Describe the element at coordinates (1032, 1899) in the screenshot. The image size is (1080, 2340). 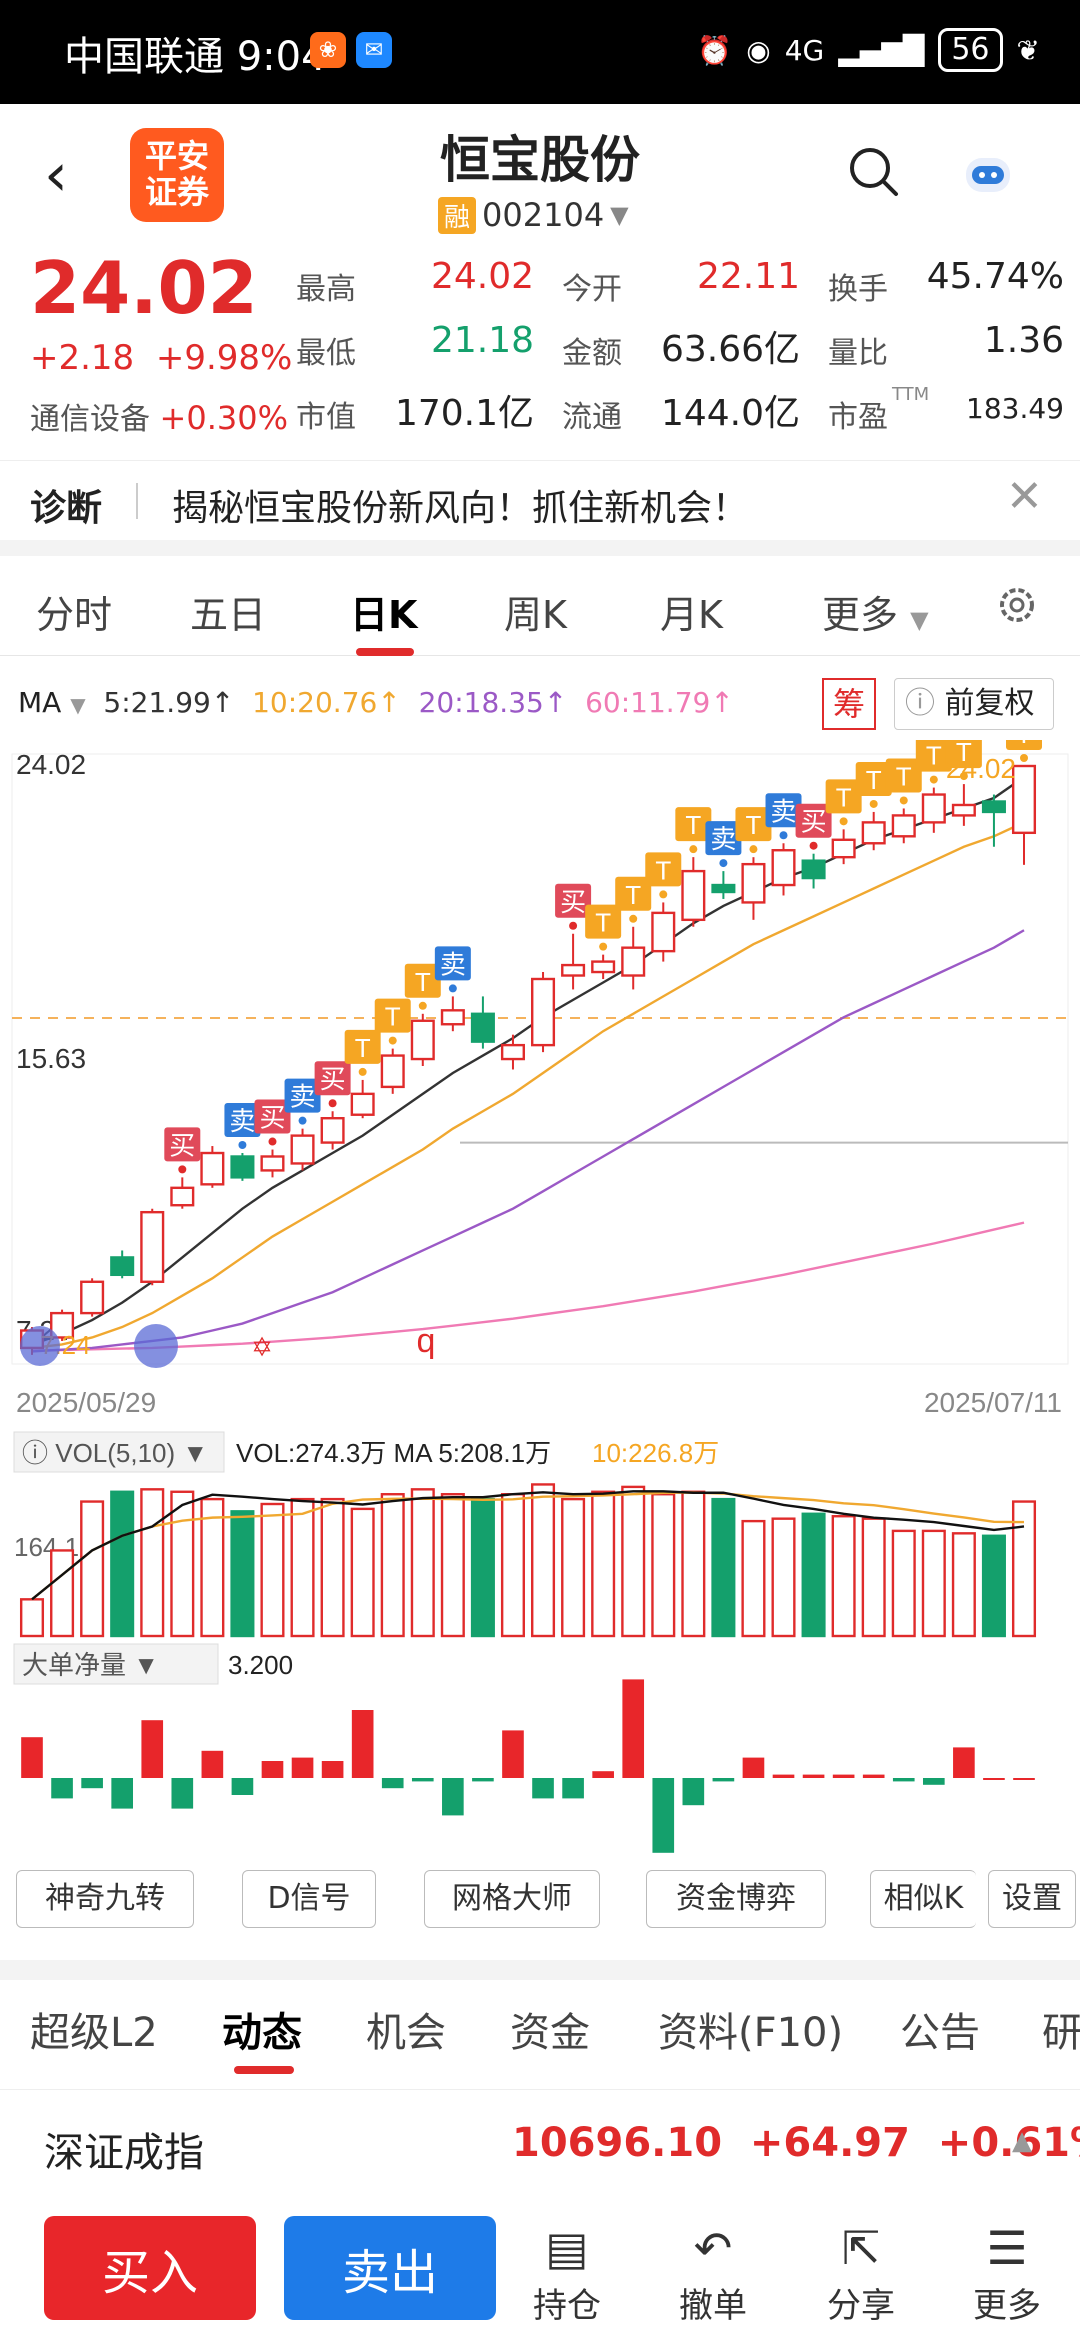
I see `strategy-settings-button: 设置` at that location.